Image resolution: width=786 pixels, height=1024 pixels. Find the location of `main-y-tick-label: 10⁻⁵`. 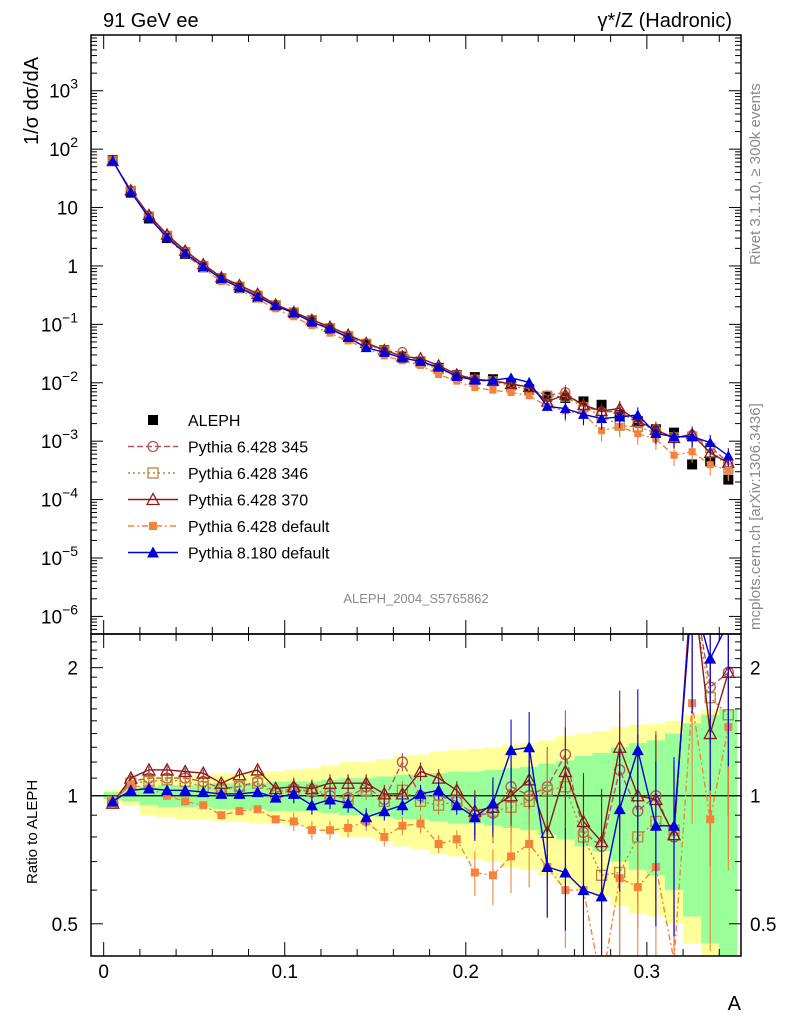

main-y-tick-label: 10⁻⁵ is located at coordinates (59, 556).